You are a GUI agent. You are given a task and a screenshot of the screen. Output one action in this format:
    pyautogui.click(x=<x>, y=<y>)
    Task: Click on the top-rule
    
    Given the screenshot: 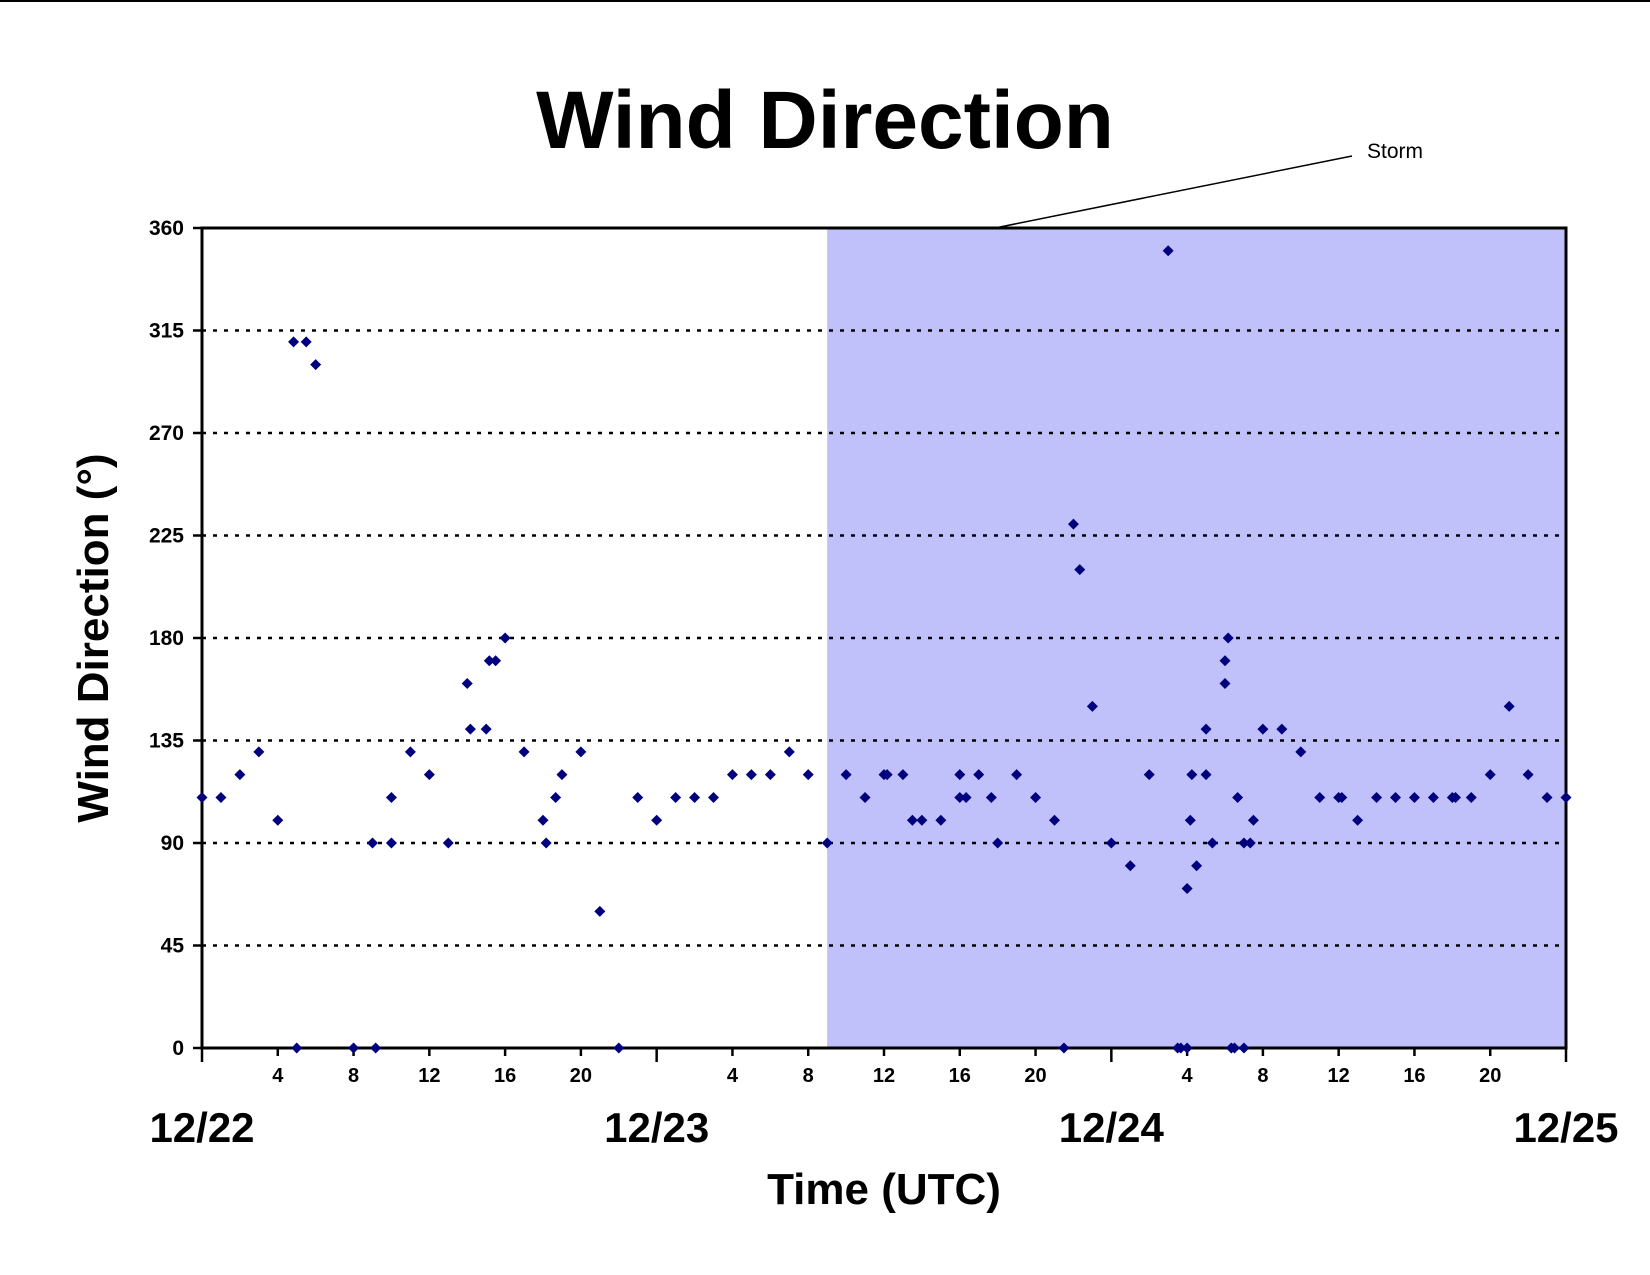 What is the action you would take?
    pyautogui.click(x=825, y=1)
    